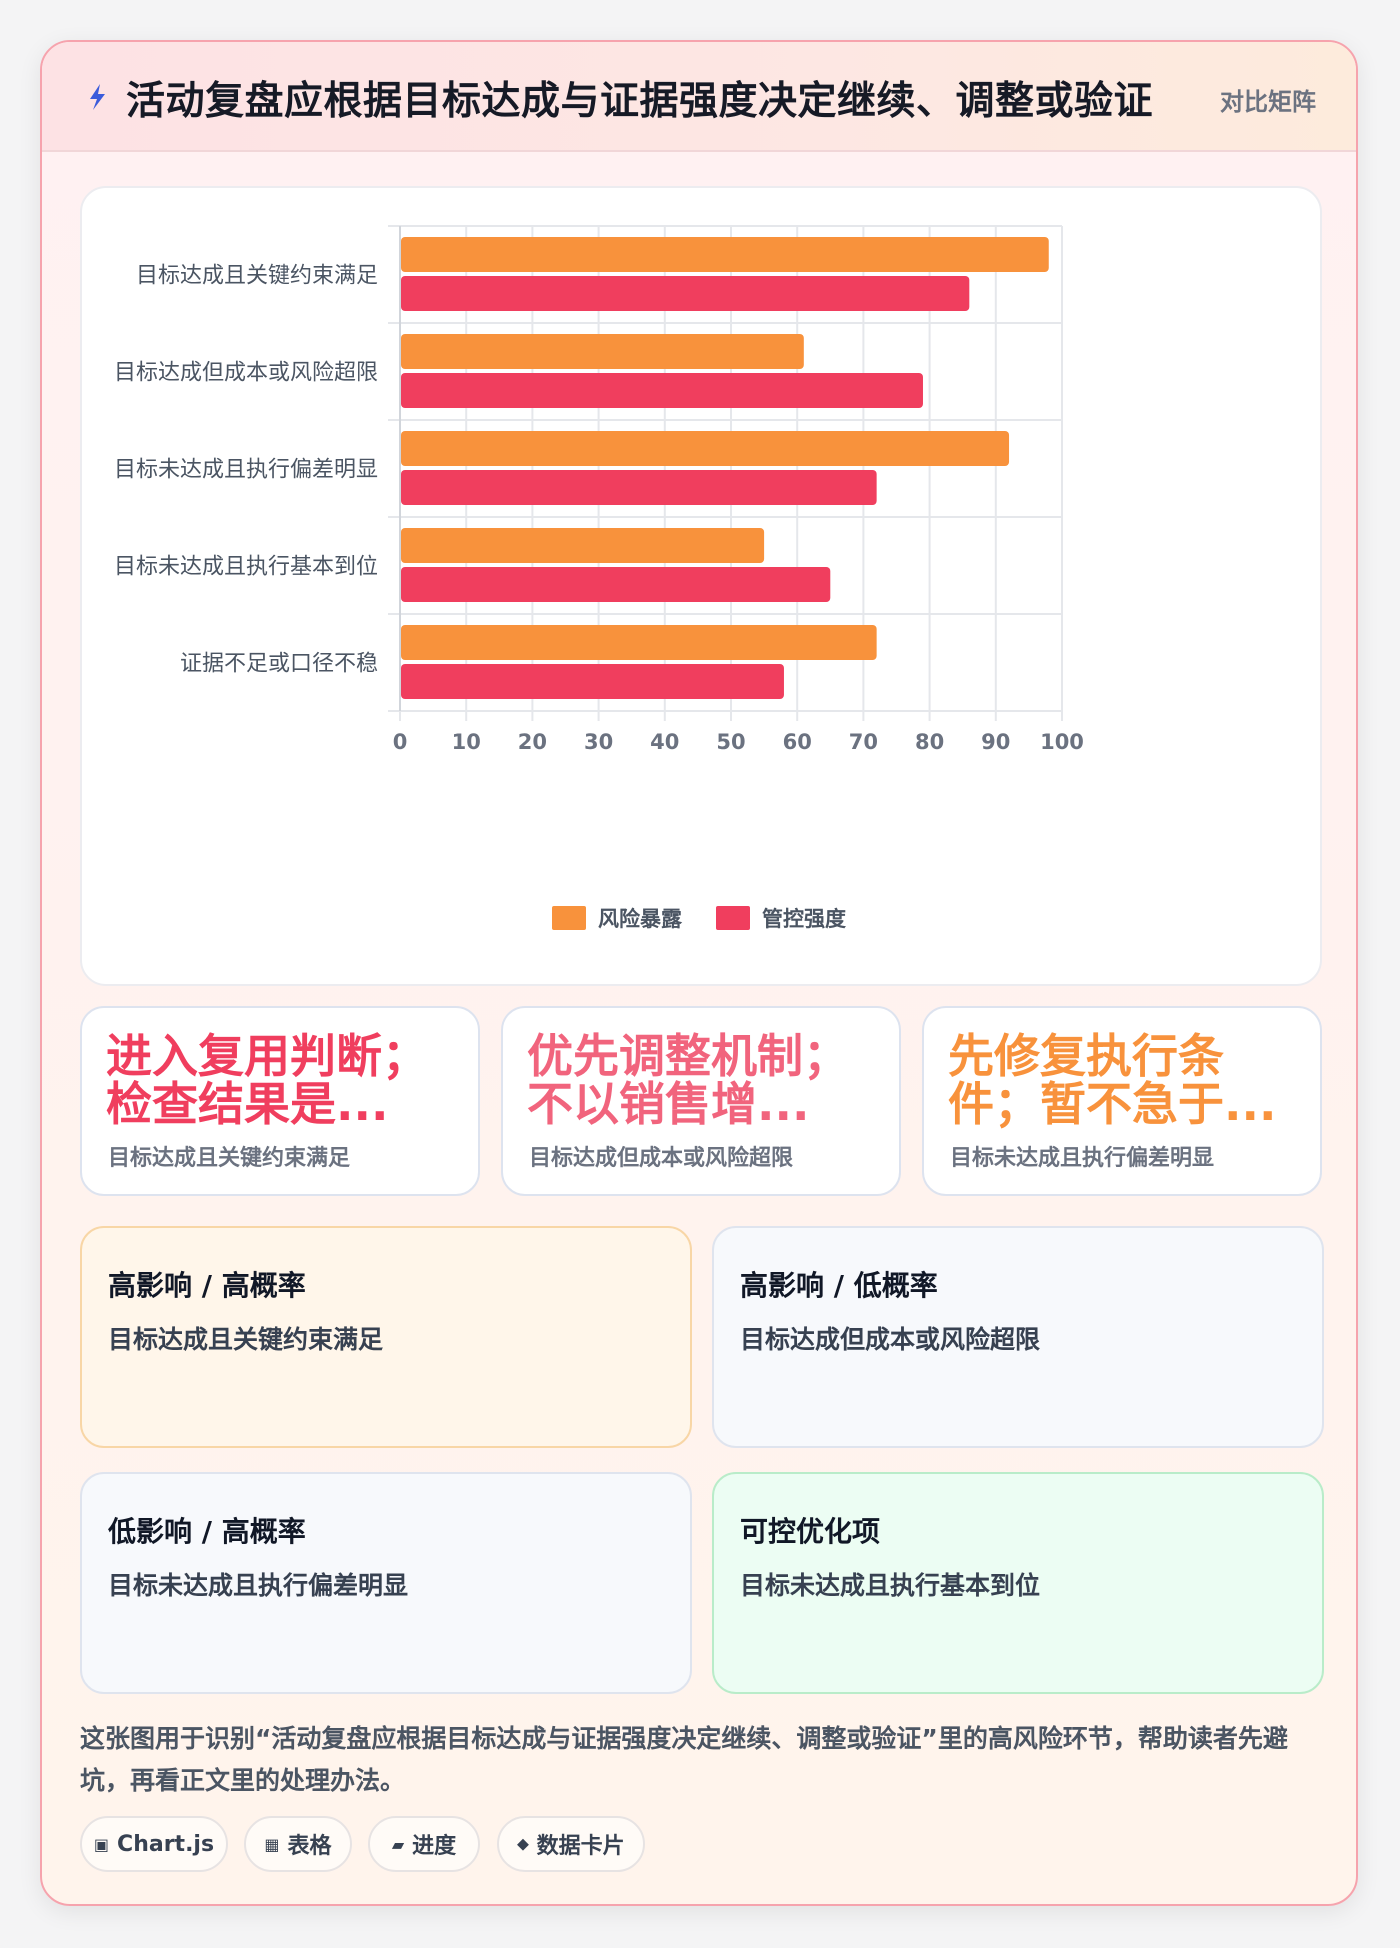 The height and width of the screenshot is (1948, 1400). Describe the element at coordinates (246, 470) in the screenshot. I see `y-category-label: 目标未达成且执行偏差明显` at that location.